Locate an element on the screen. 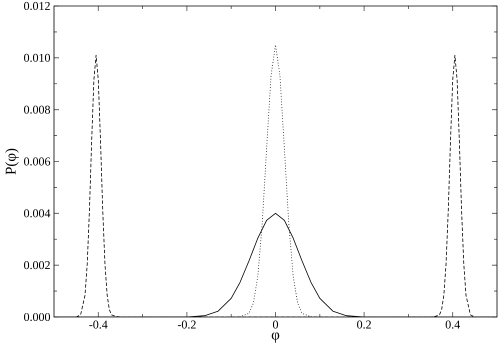  x-tick-label: 0 is located at coordinates (275, 324).